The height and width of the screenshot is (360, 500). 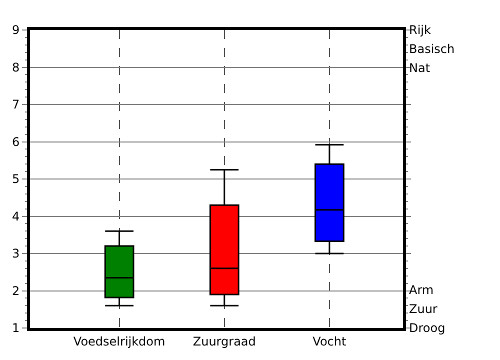 What do you see at coordinates (419, 68) in the screenshot?
I see `text: Nat` at bounding box center [419, 68].